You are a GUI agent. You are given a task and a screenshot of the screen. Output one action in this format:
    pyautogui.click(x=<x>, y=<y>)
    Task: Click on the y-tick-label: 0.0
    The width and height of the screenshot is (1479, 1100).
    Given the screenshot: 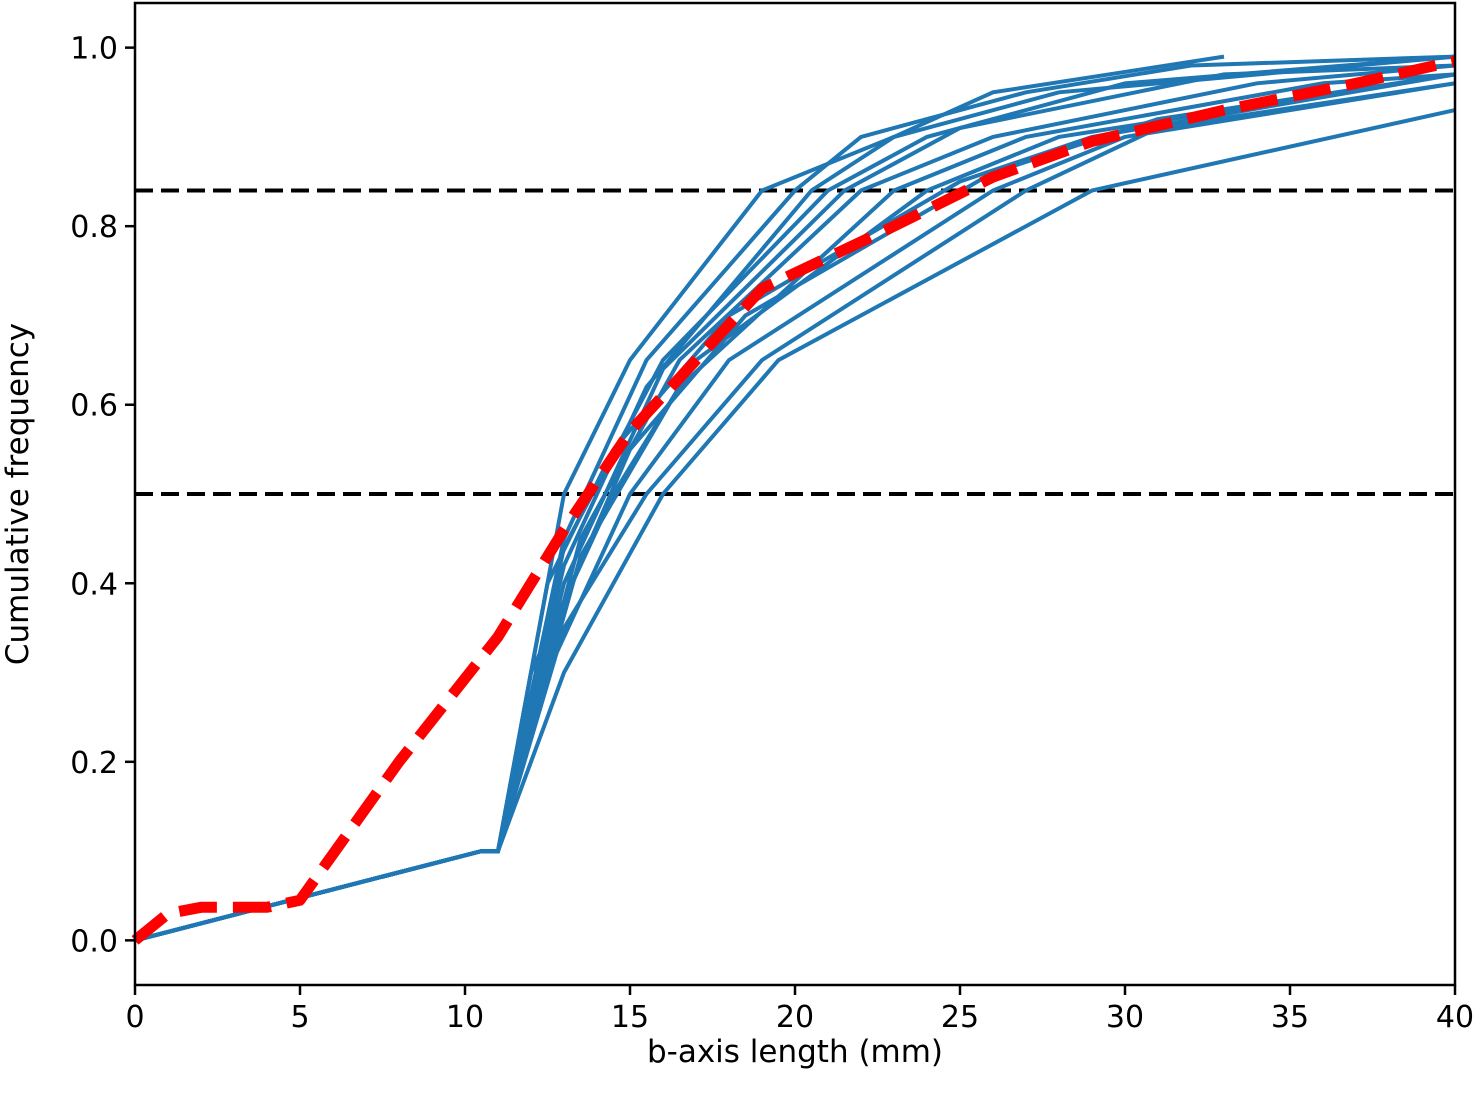 What is the action you would take?
    pyautogui.click(x=94, y=941)
    